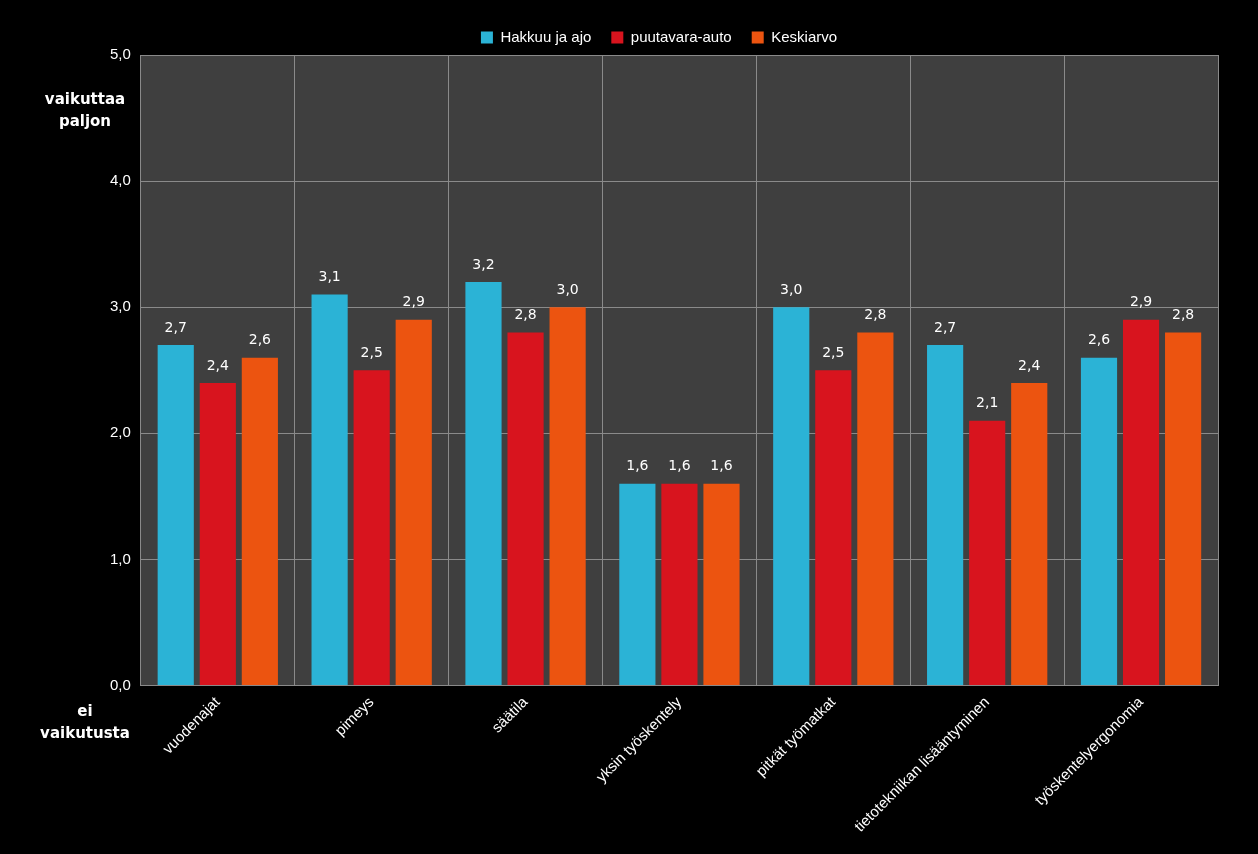 The height and width of the screenshot is (854, 1258). Describe the element at coordinates (120, 432) in the screenshot. I see `y-tick-label: 2,0` at that location.